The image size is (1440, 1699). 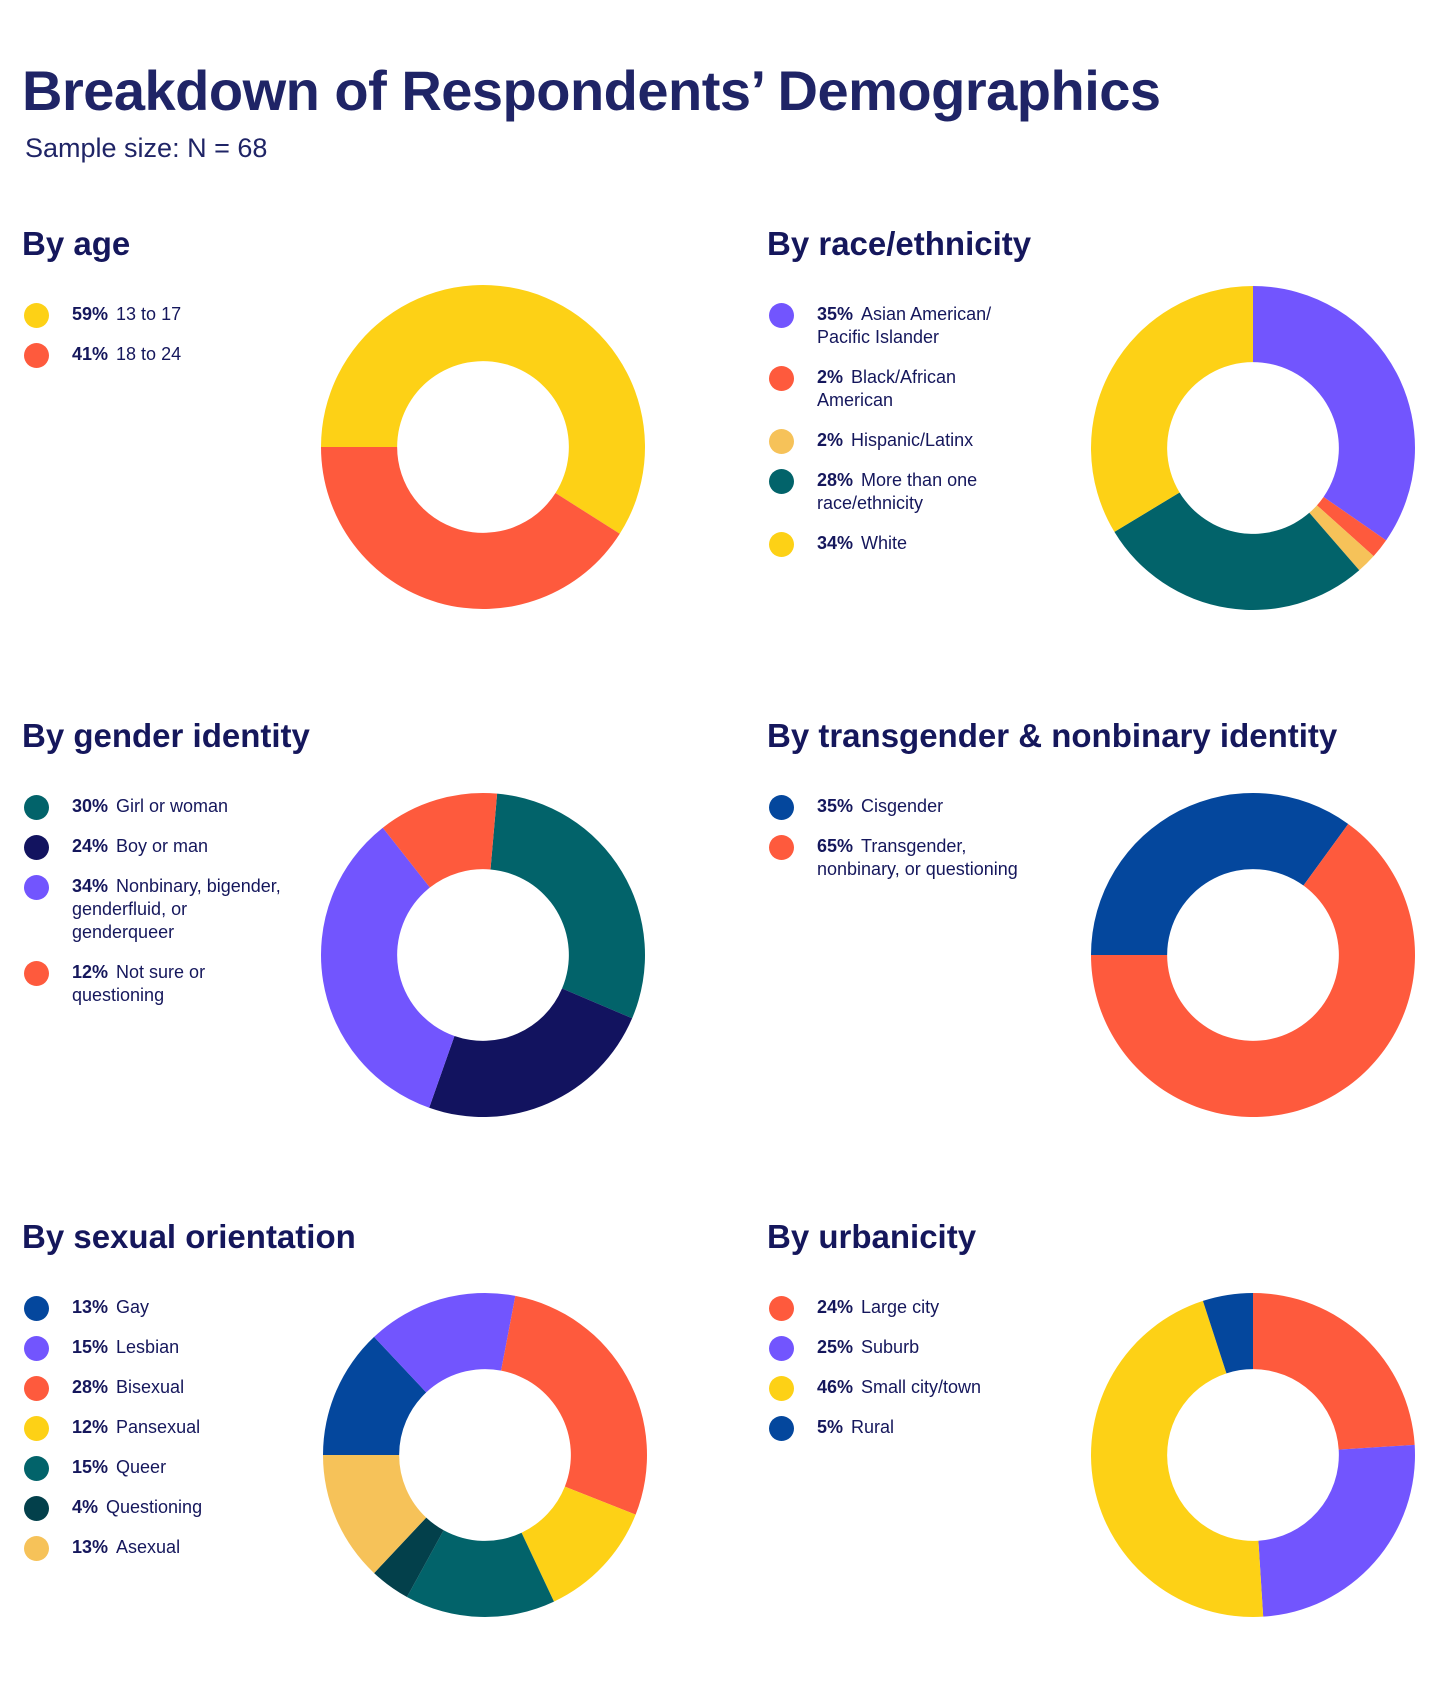 I want to click on chart-title: By age, so click(x=76, y=243).